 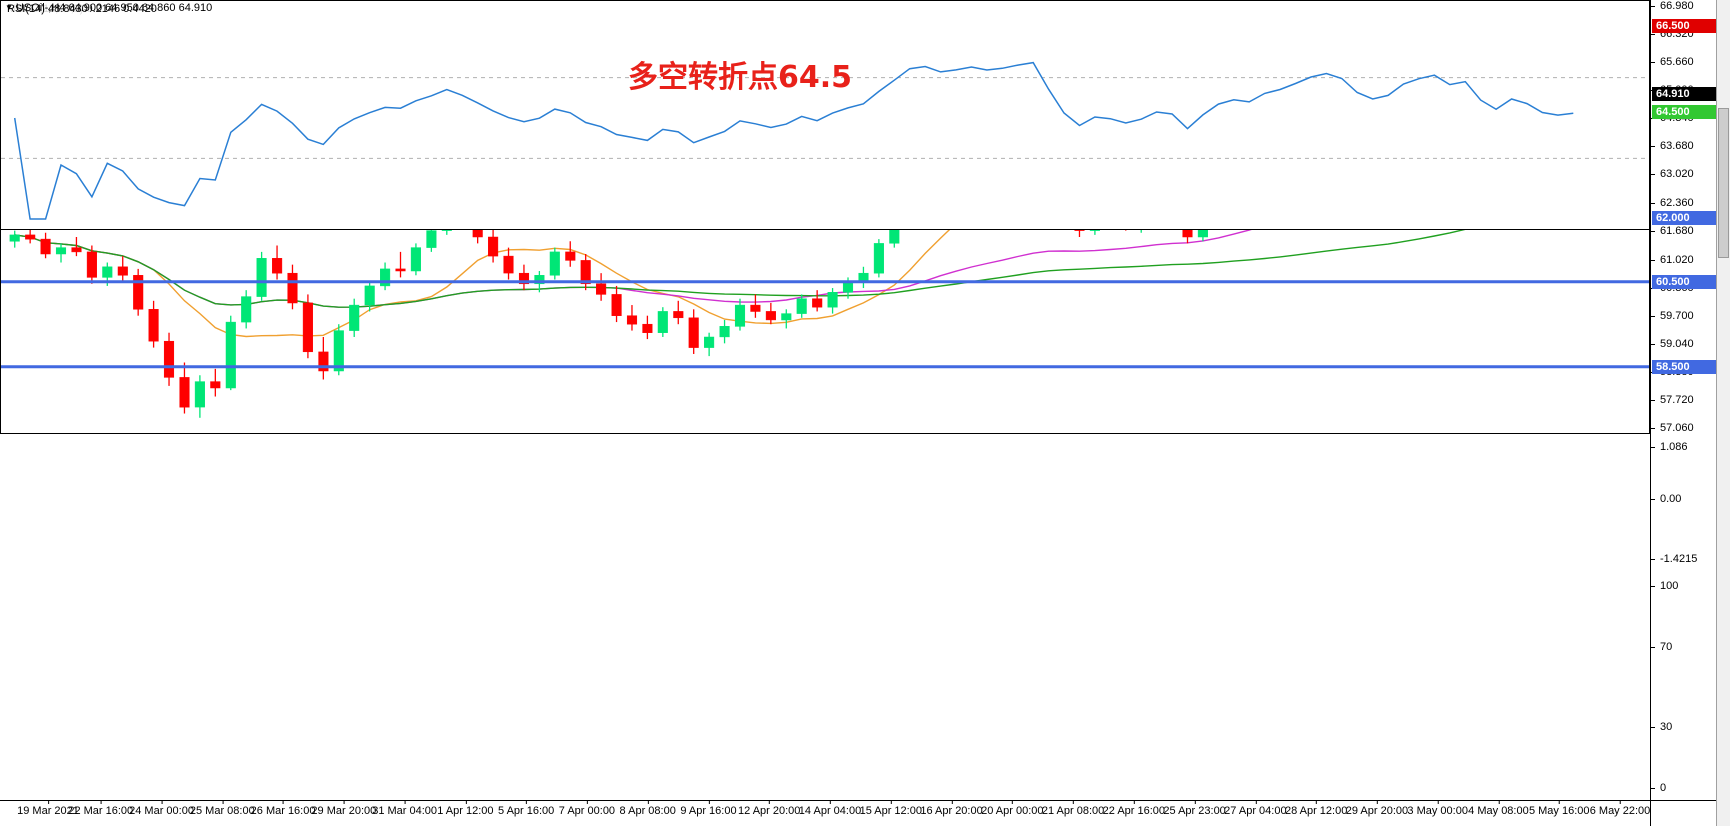 I want to click on price-badge-resistance: 66.500, so click(x=1691, y=26).